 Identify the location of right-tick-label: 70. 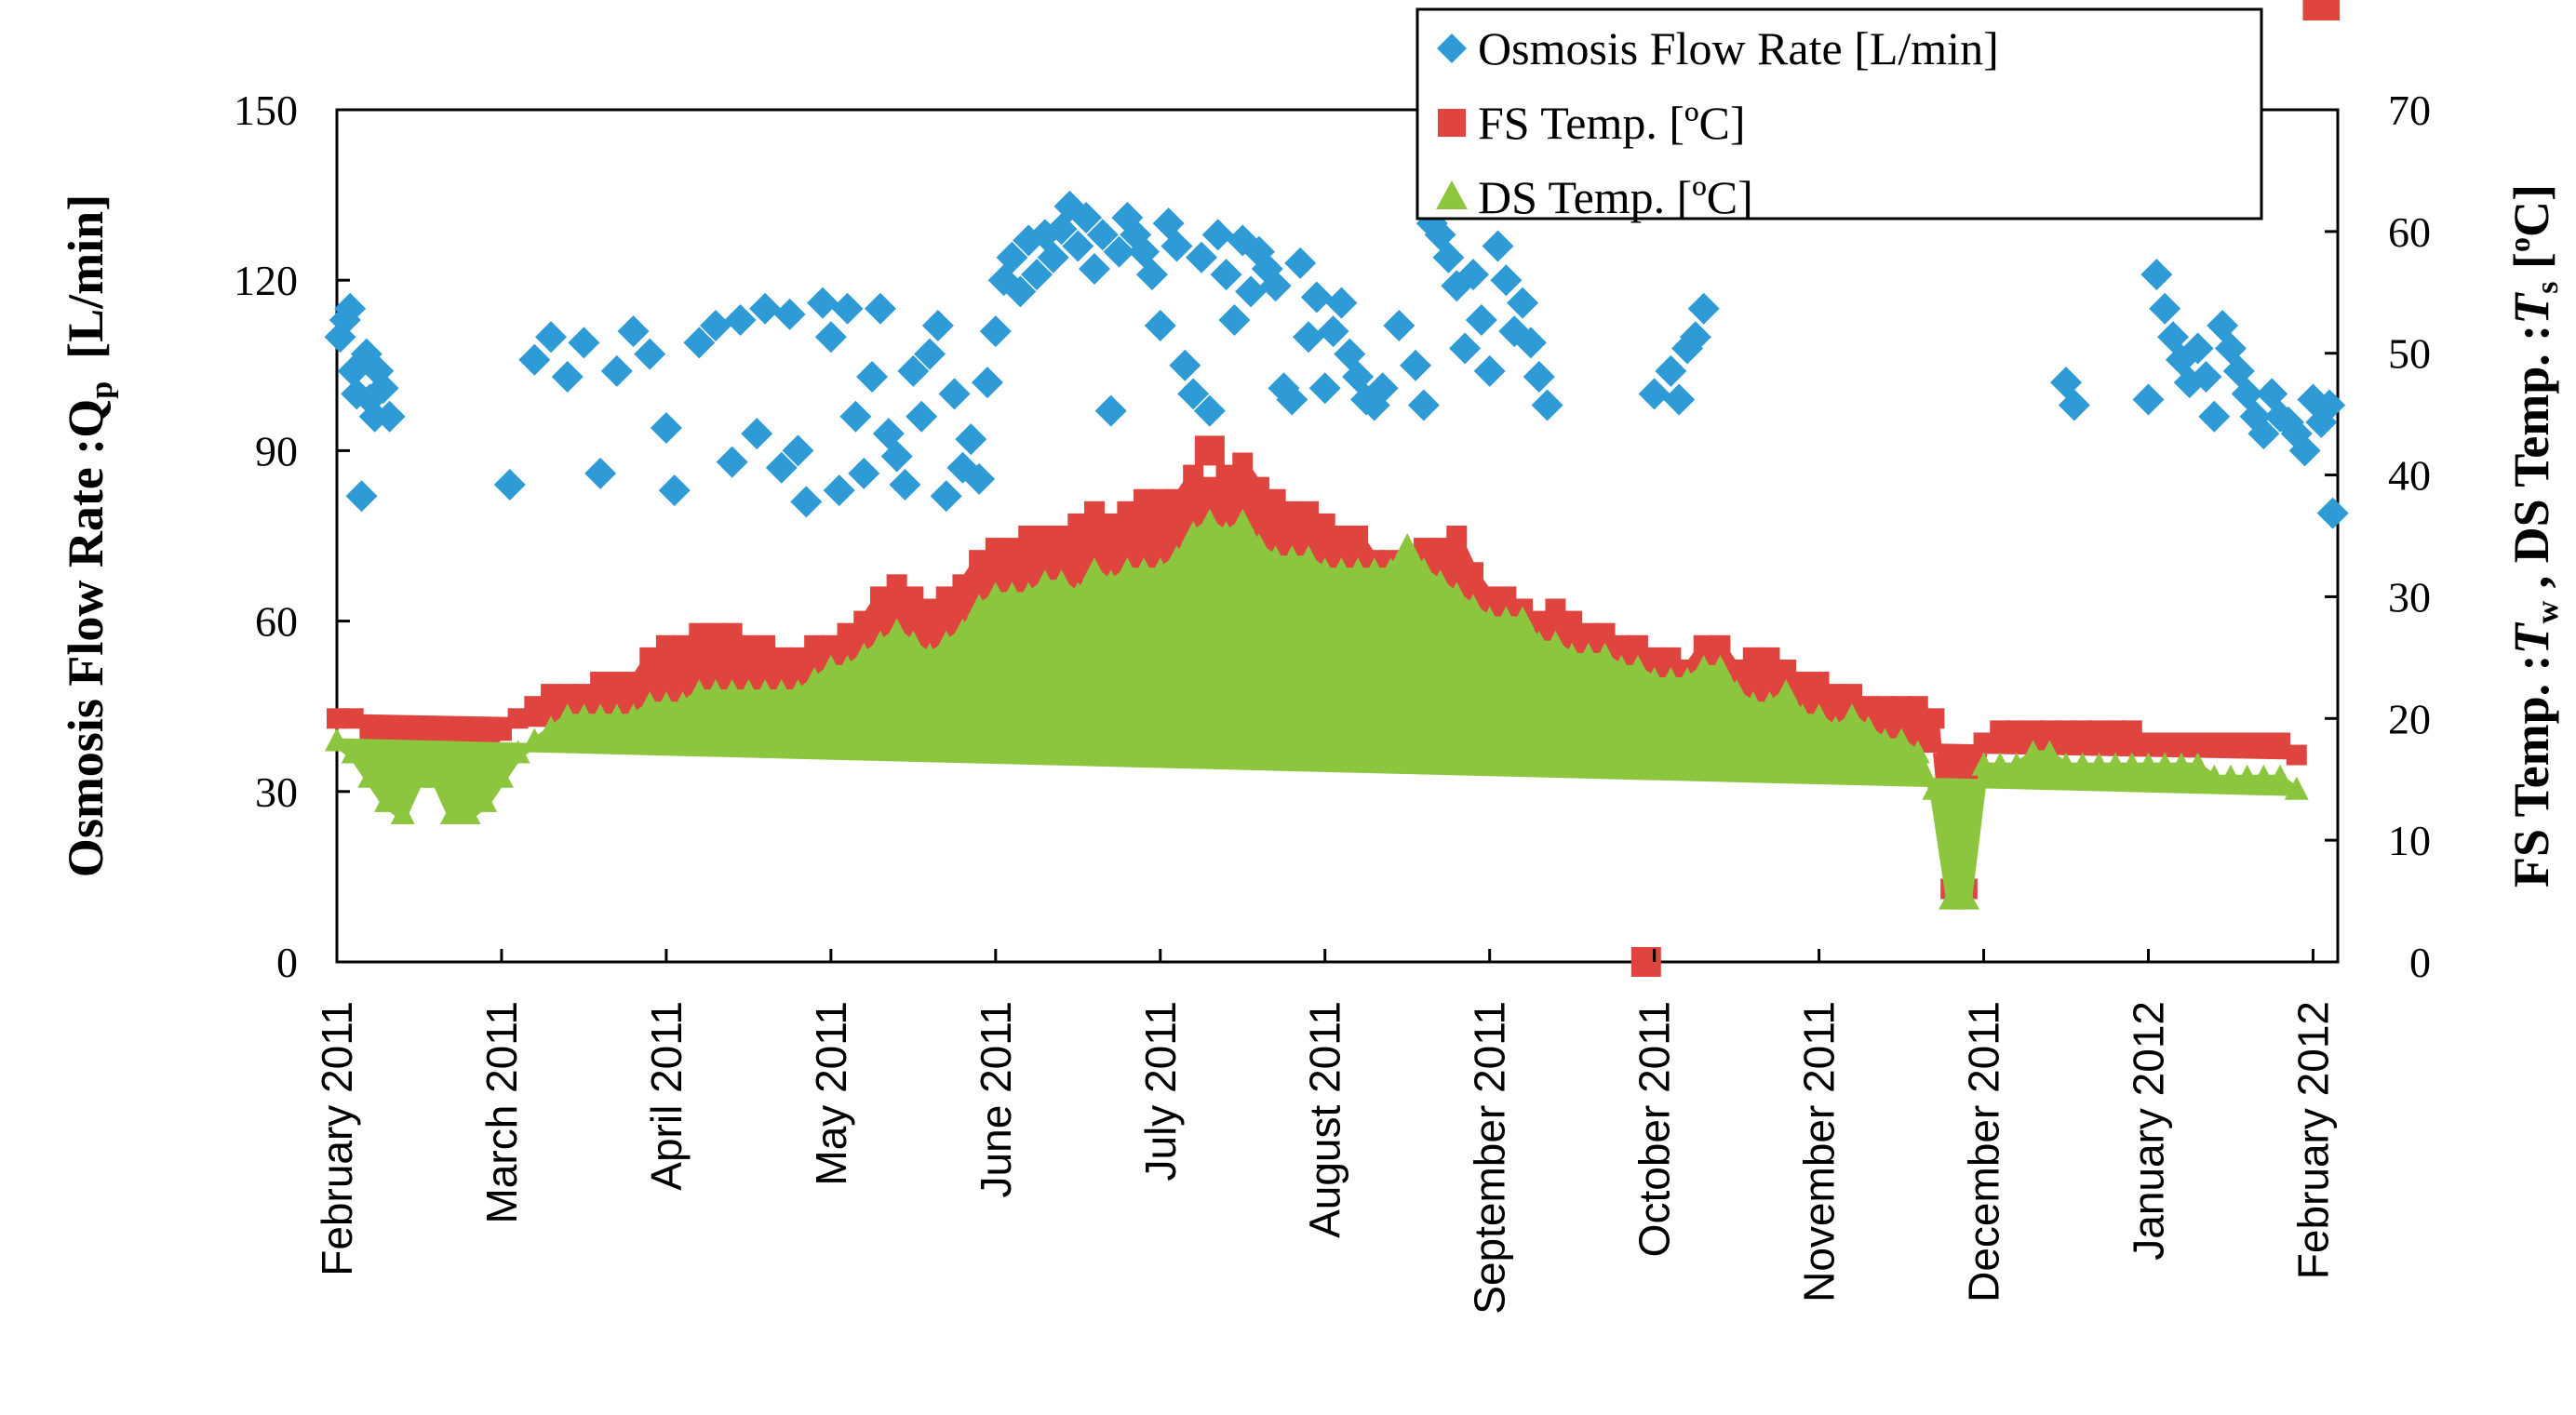
(2409, 111).